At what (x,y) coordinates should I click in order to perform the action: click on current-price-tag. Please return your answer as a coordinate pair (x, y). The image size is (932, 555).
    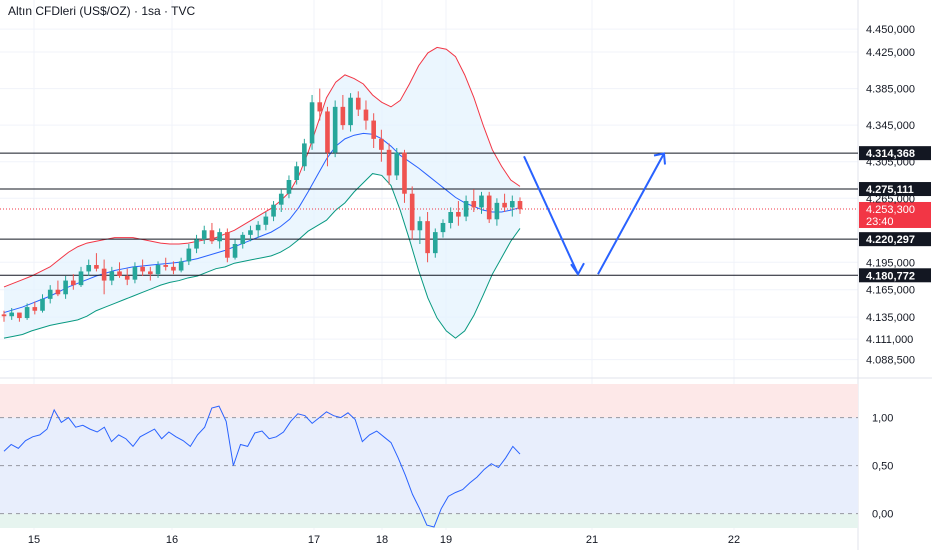
    Looking at the image, I should click on (895, 214).